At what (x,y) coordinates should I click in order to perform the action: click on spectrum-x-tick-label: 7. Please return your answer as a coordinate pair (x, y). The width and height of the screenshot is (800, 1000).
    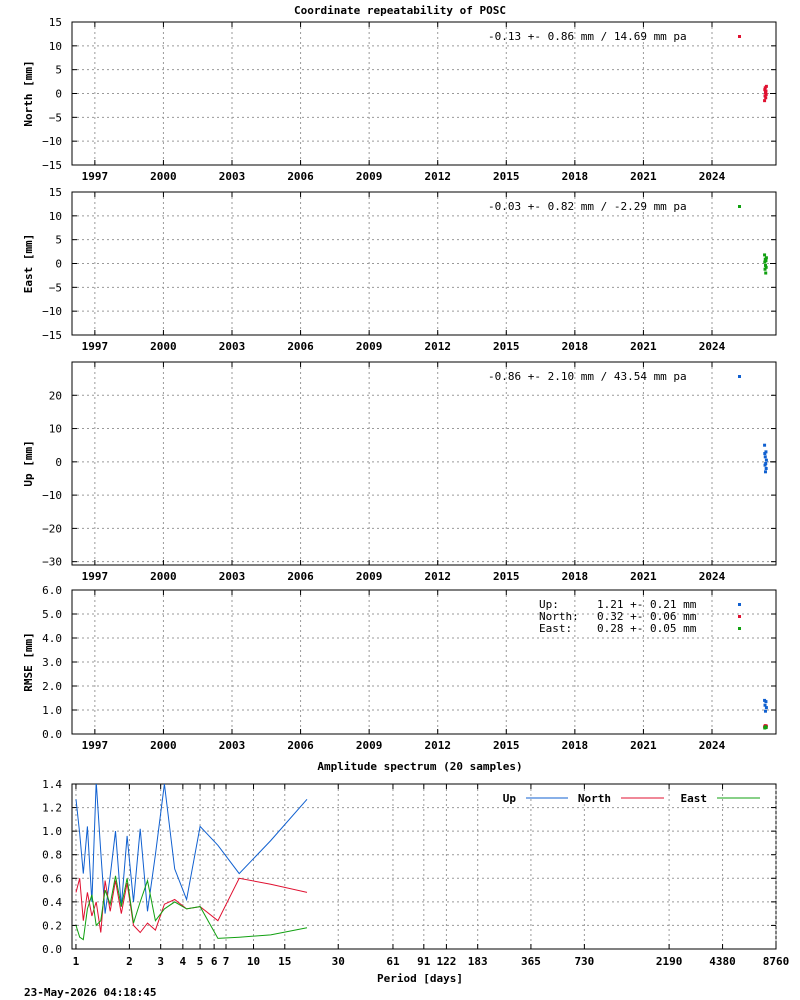
    Looking at the image, I should click on (226, 961).